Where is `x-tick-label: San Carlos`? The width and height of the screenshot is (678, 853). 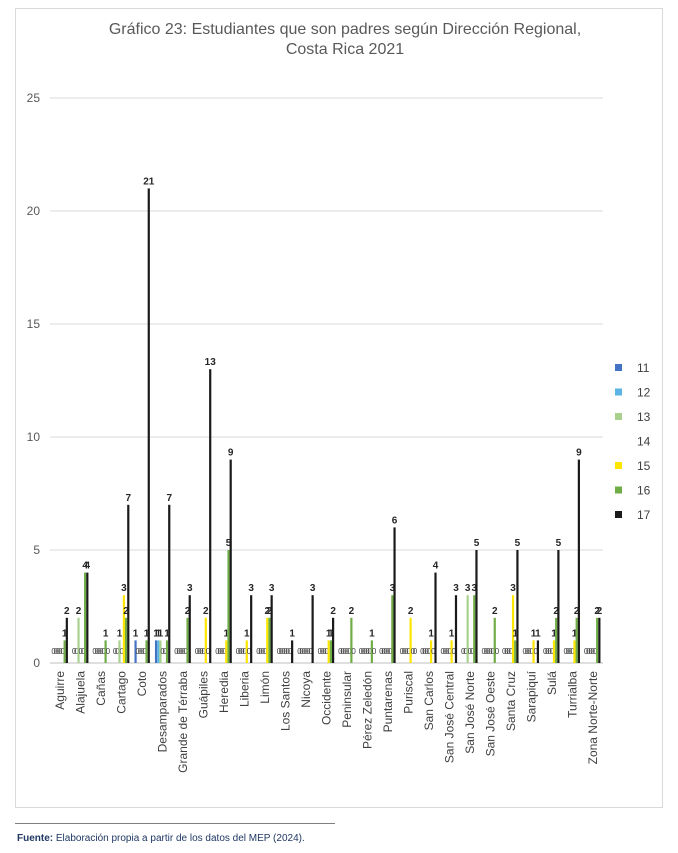 x-tick-label: San Carlos is located at coordinates (429, 700).